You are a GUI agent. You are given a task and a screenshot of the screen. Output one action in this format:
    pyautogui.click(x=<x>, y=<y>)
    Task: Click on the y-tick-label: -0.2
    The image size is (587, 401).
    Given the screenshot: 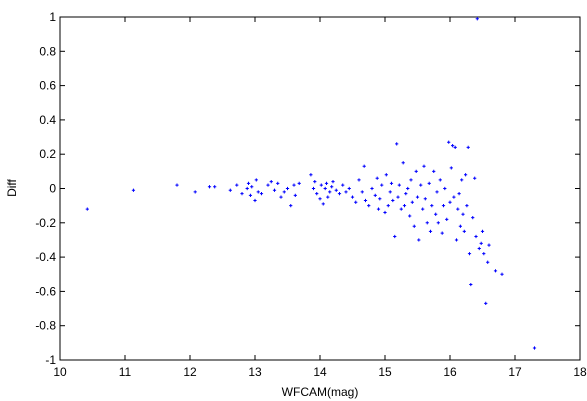 What is the action you would take?
    pyautogui.click(x=45, y=223)
    